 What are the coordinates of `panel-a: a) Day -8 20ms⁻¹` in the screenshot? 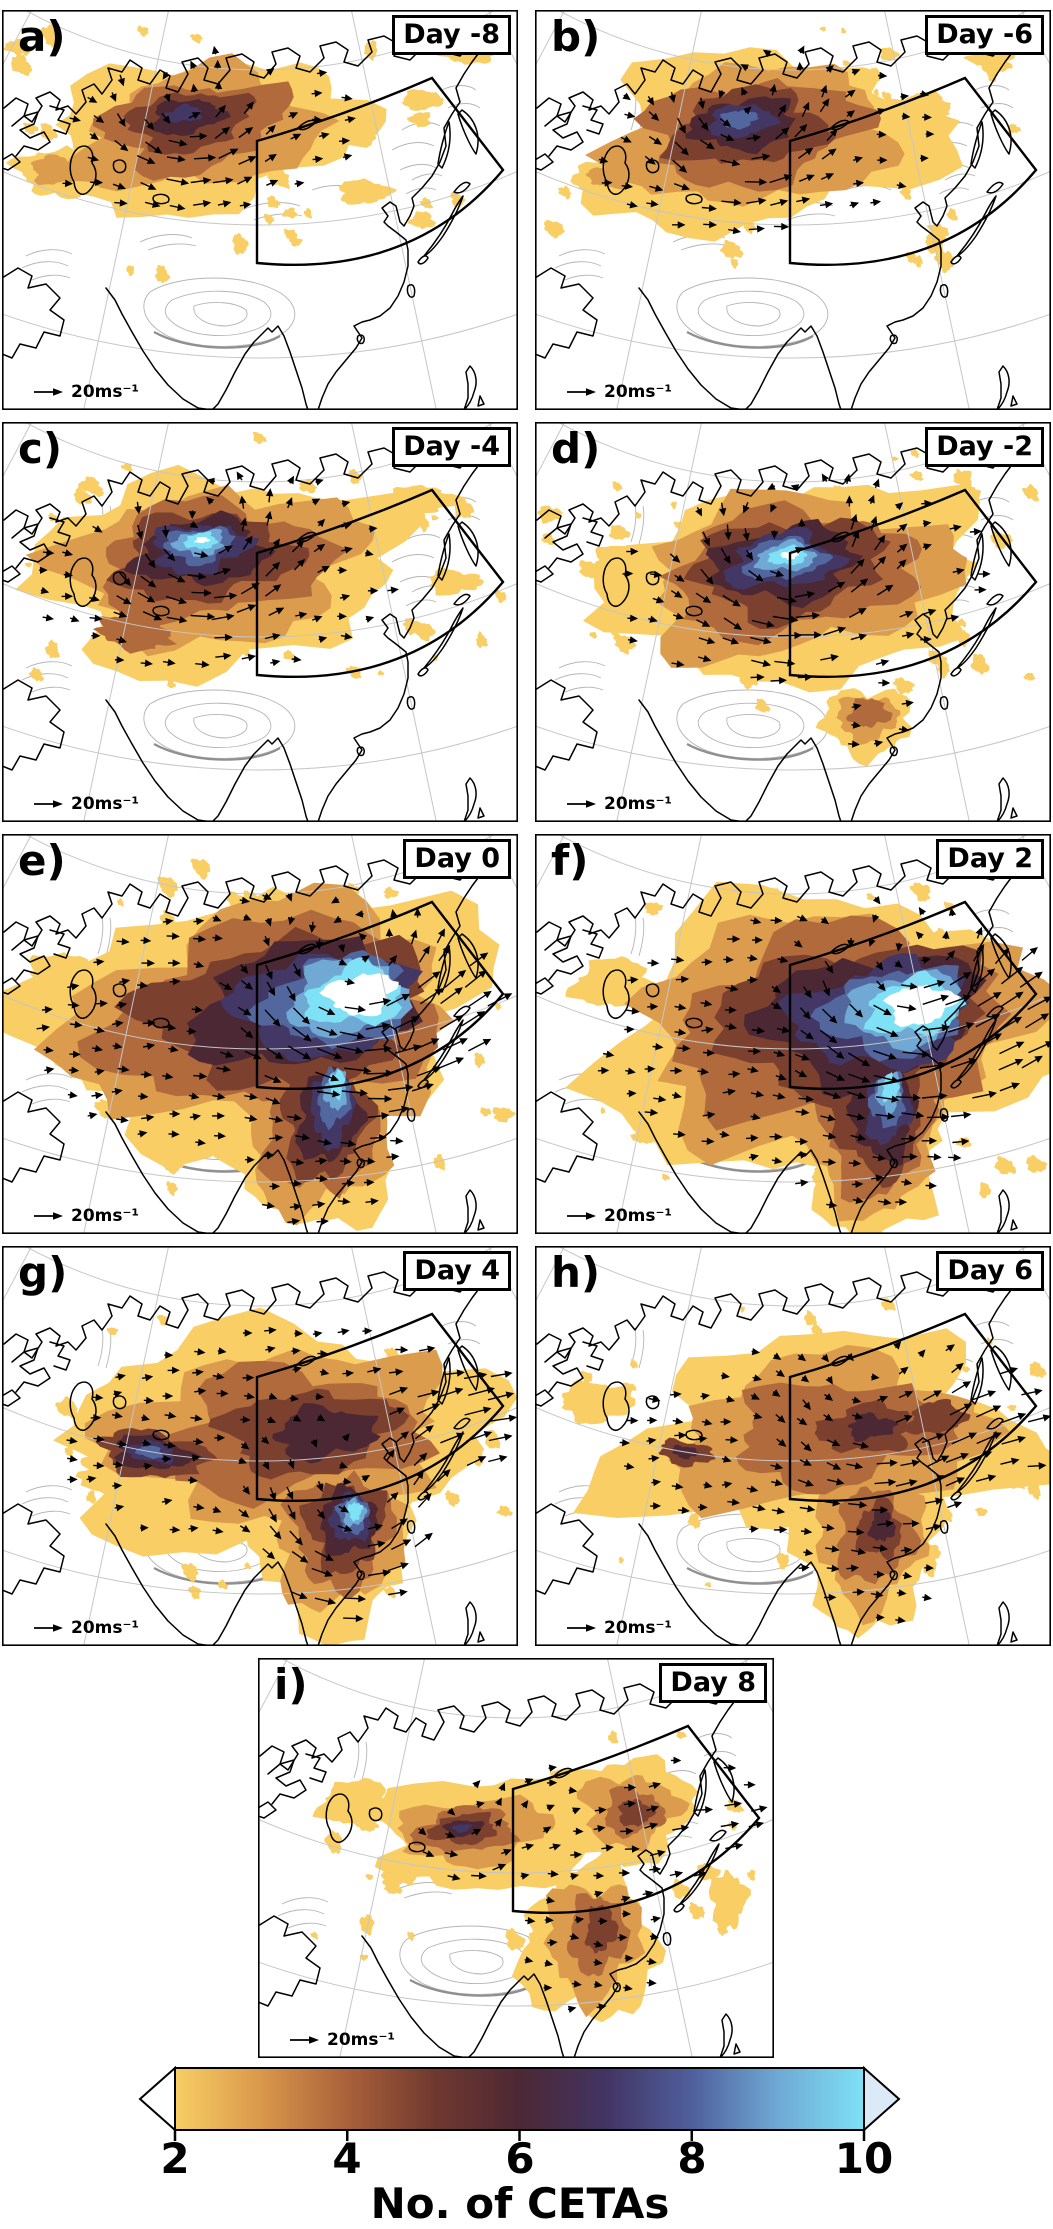 It's located at (260, 210).